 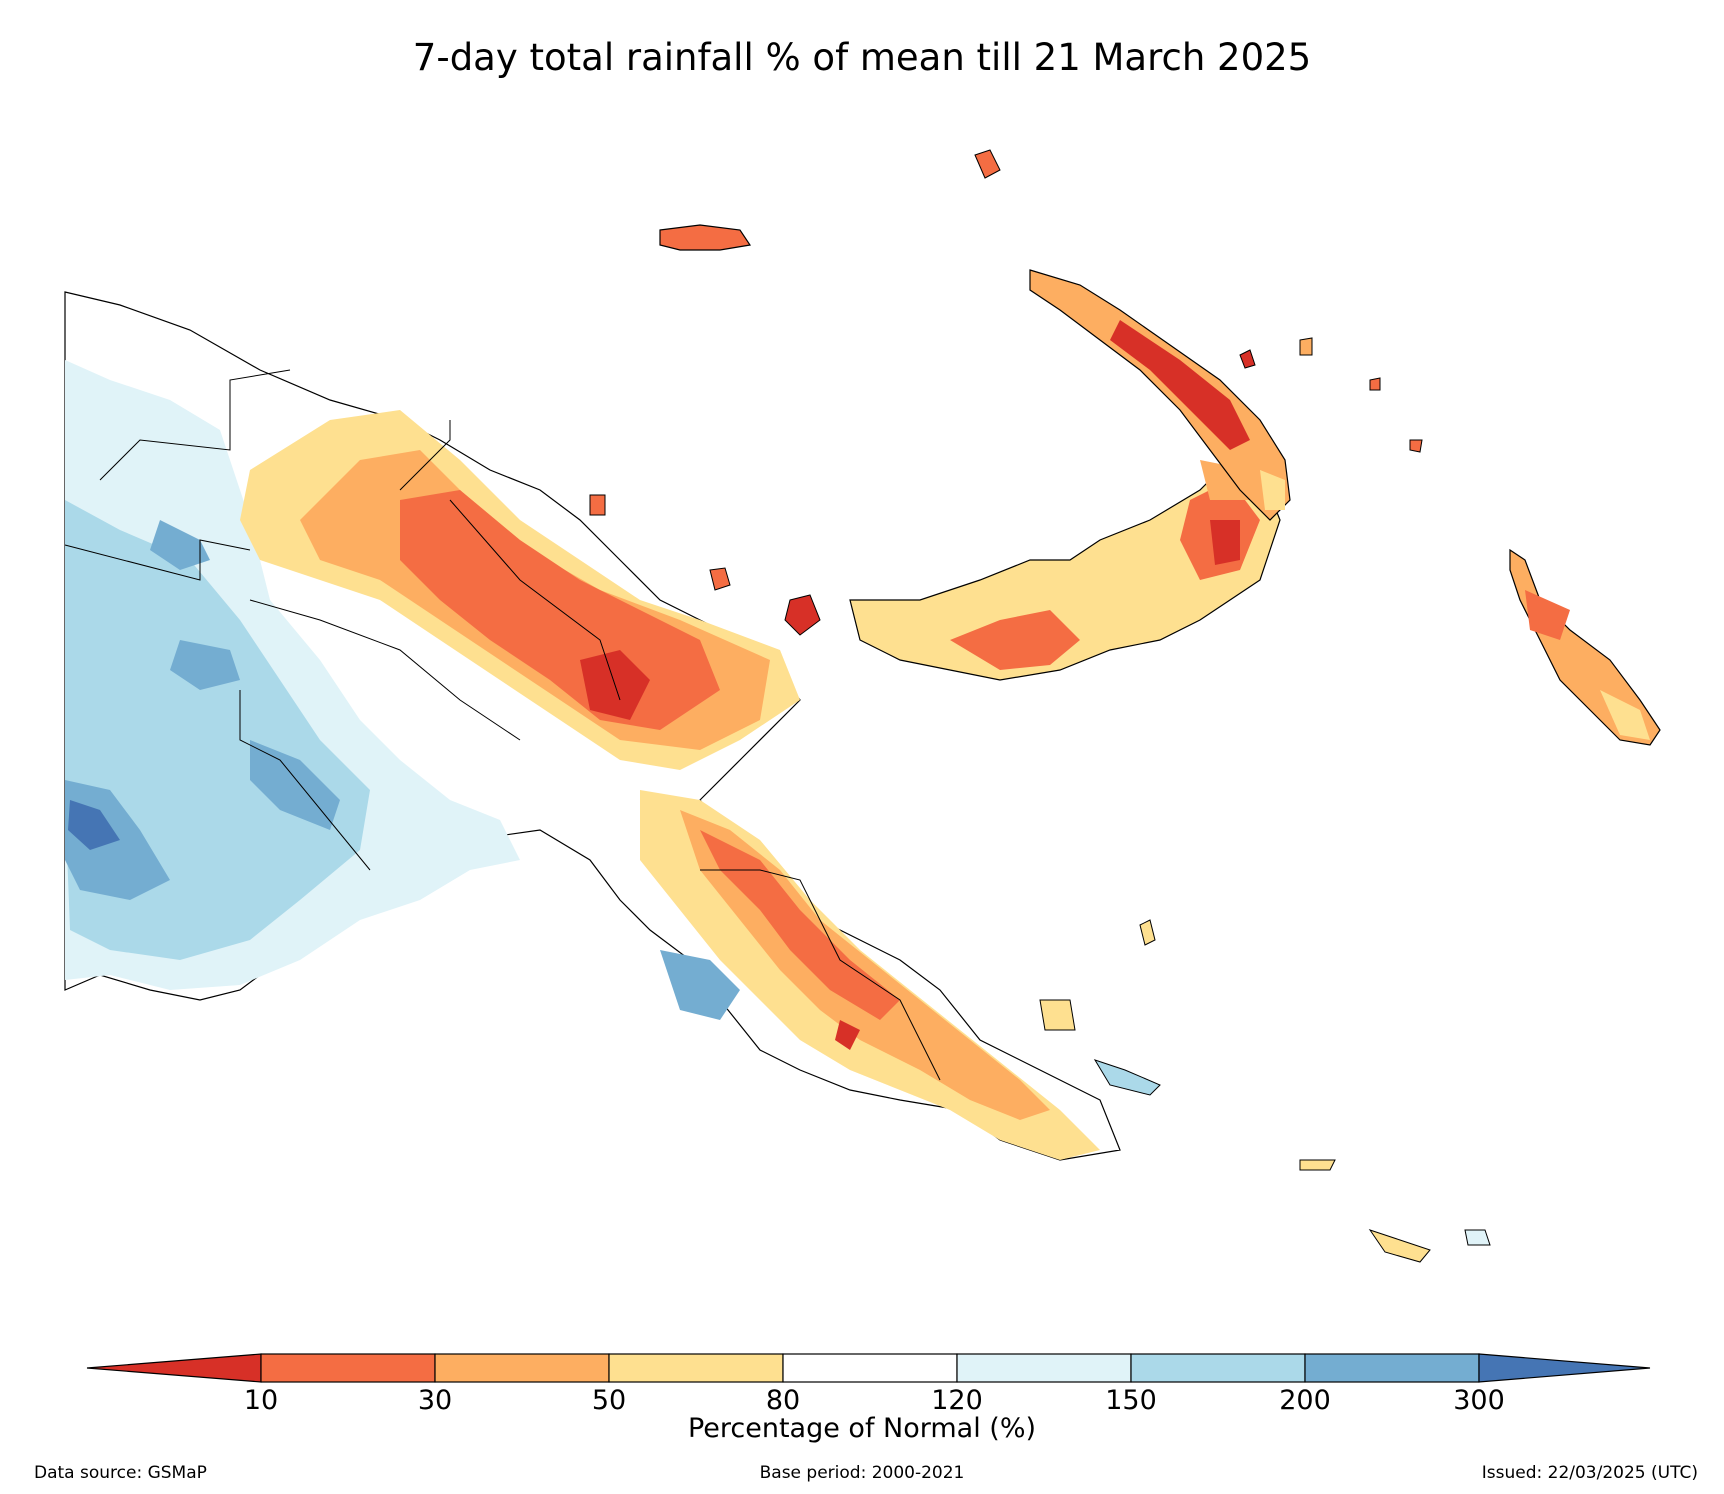 I want to click on data-source: Data source: GSMaP, so click(x=120, y=1473).